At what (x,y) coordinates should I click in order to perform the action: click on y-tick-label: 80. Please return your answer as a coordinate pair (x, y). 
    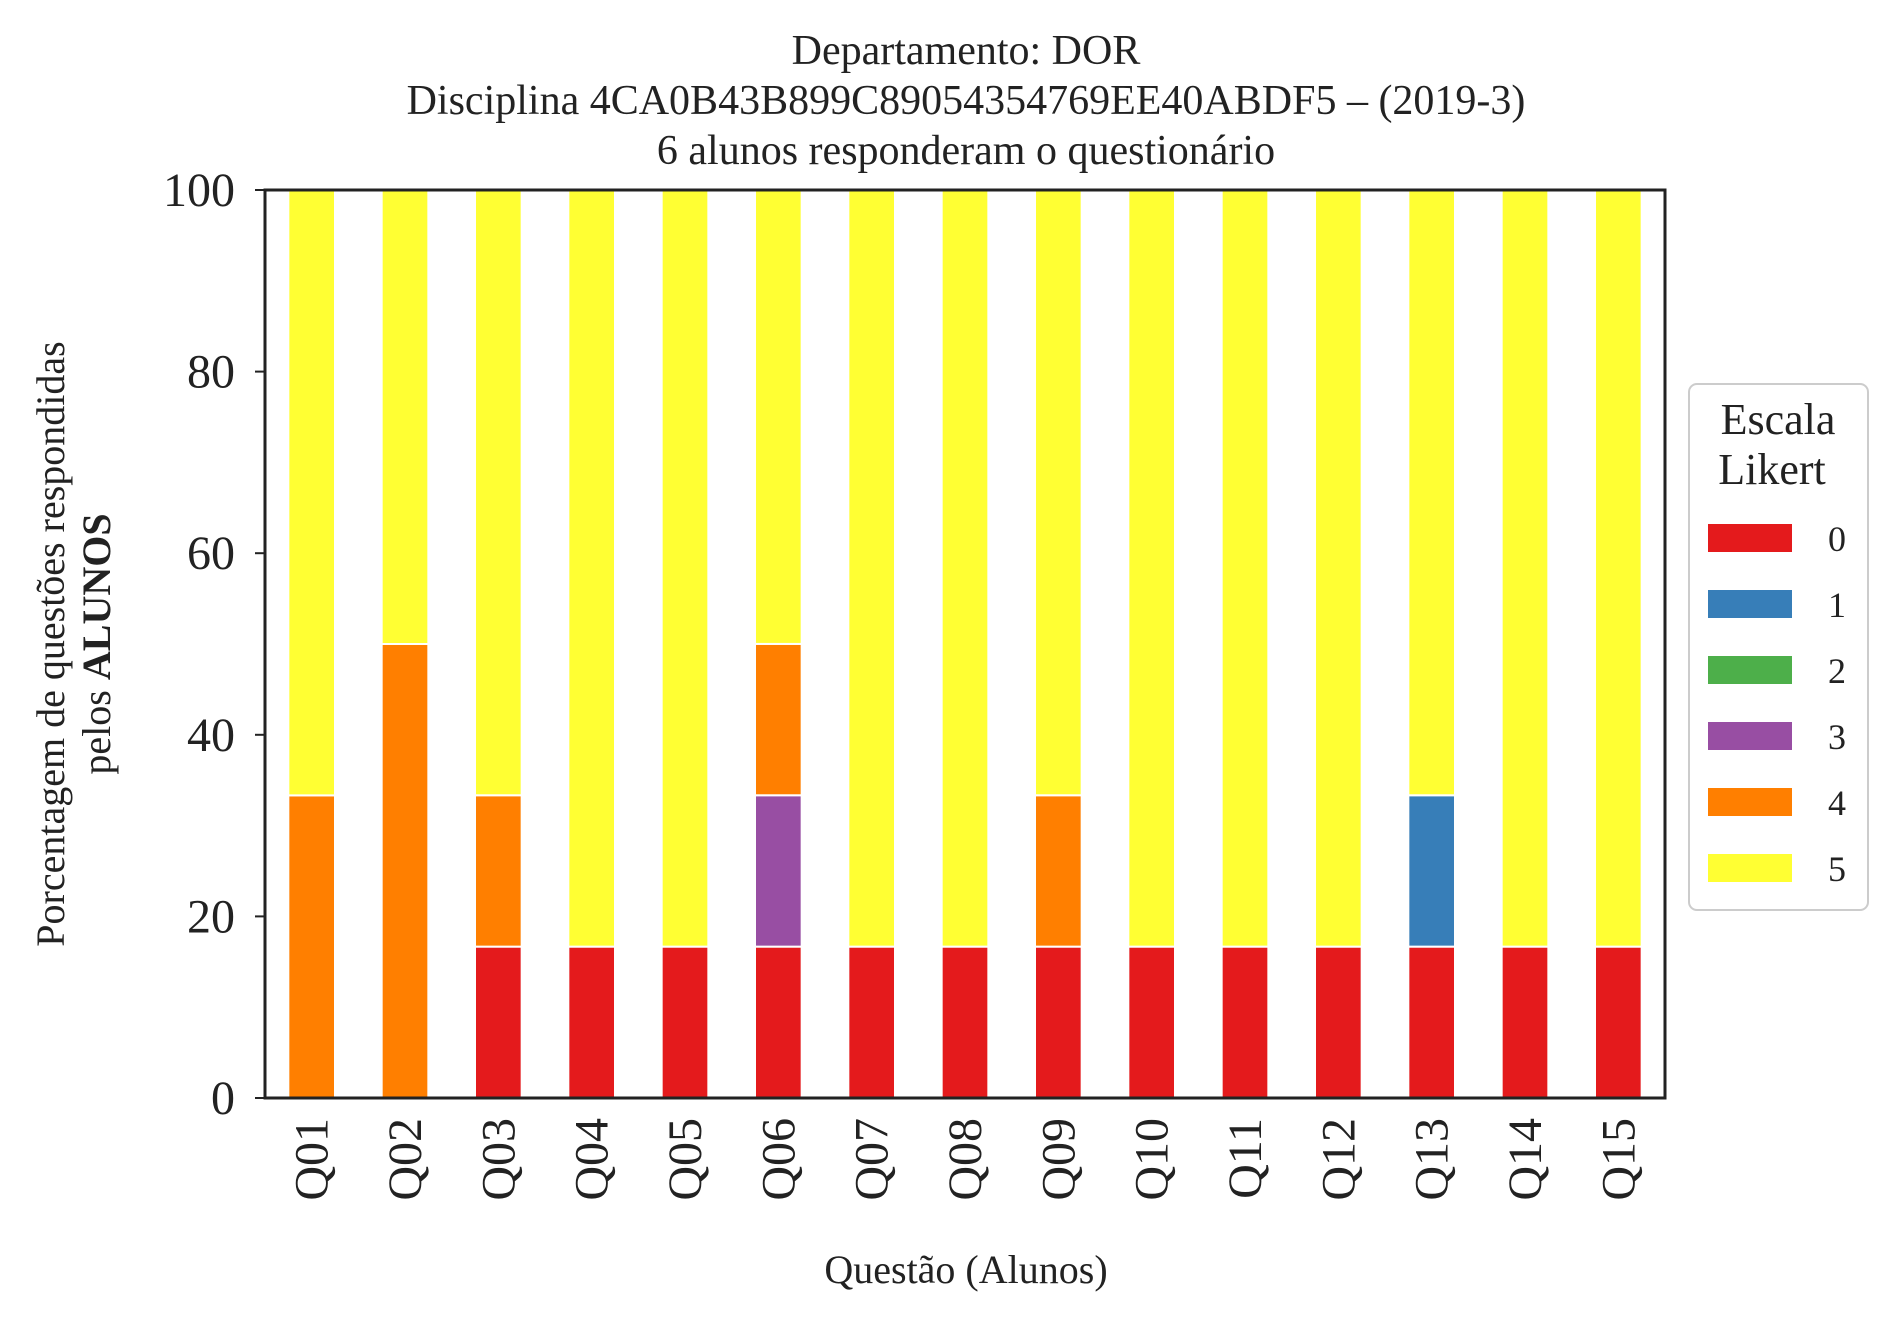
    Looking at the image, I should click on (211, 372).